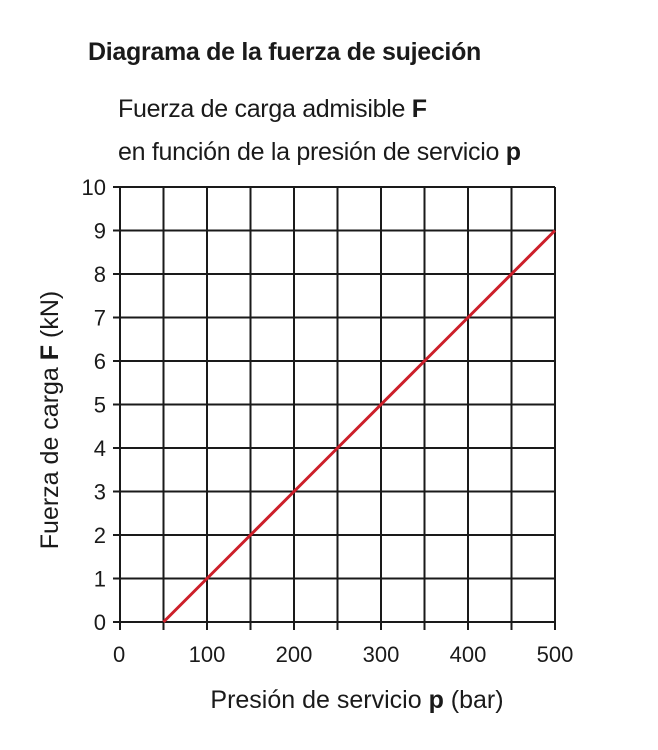  What do you see at coordinates (312, 152) in the screenshot?
I see `subtitle-line-2-text: en función de la presión de servicio` at bounding box center [312, 152].